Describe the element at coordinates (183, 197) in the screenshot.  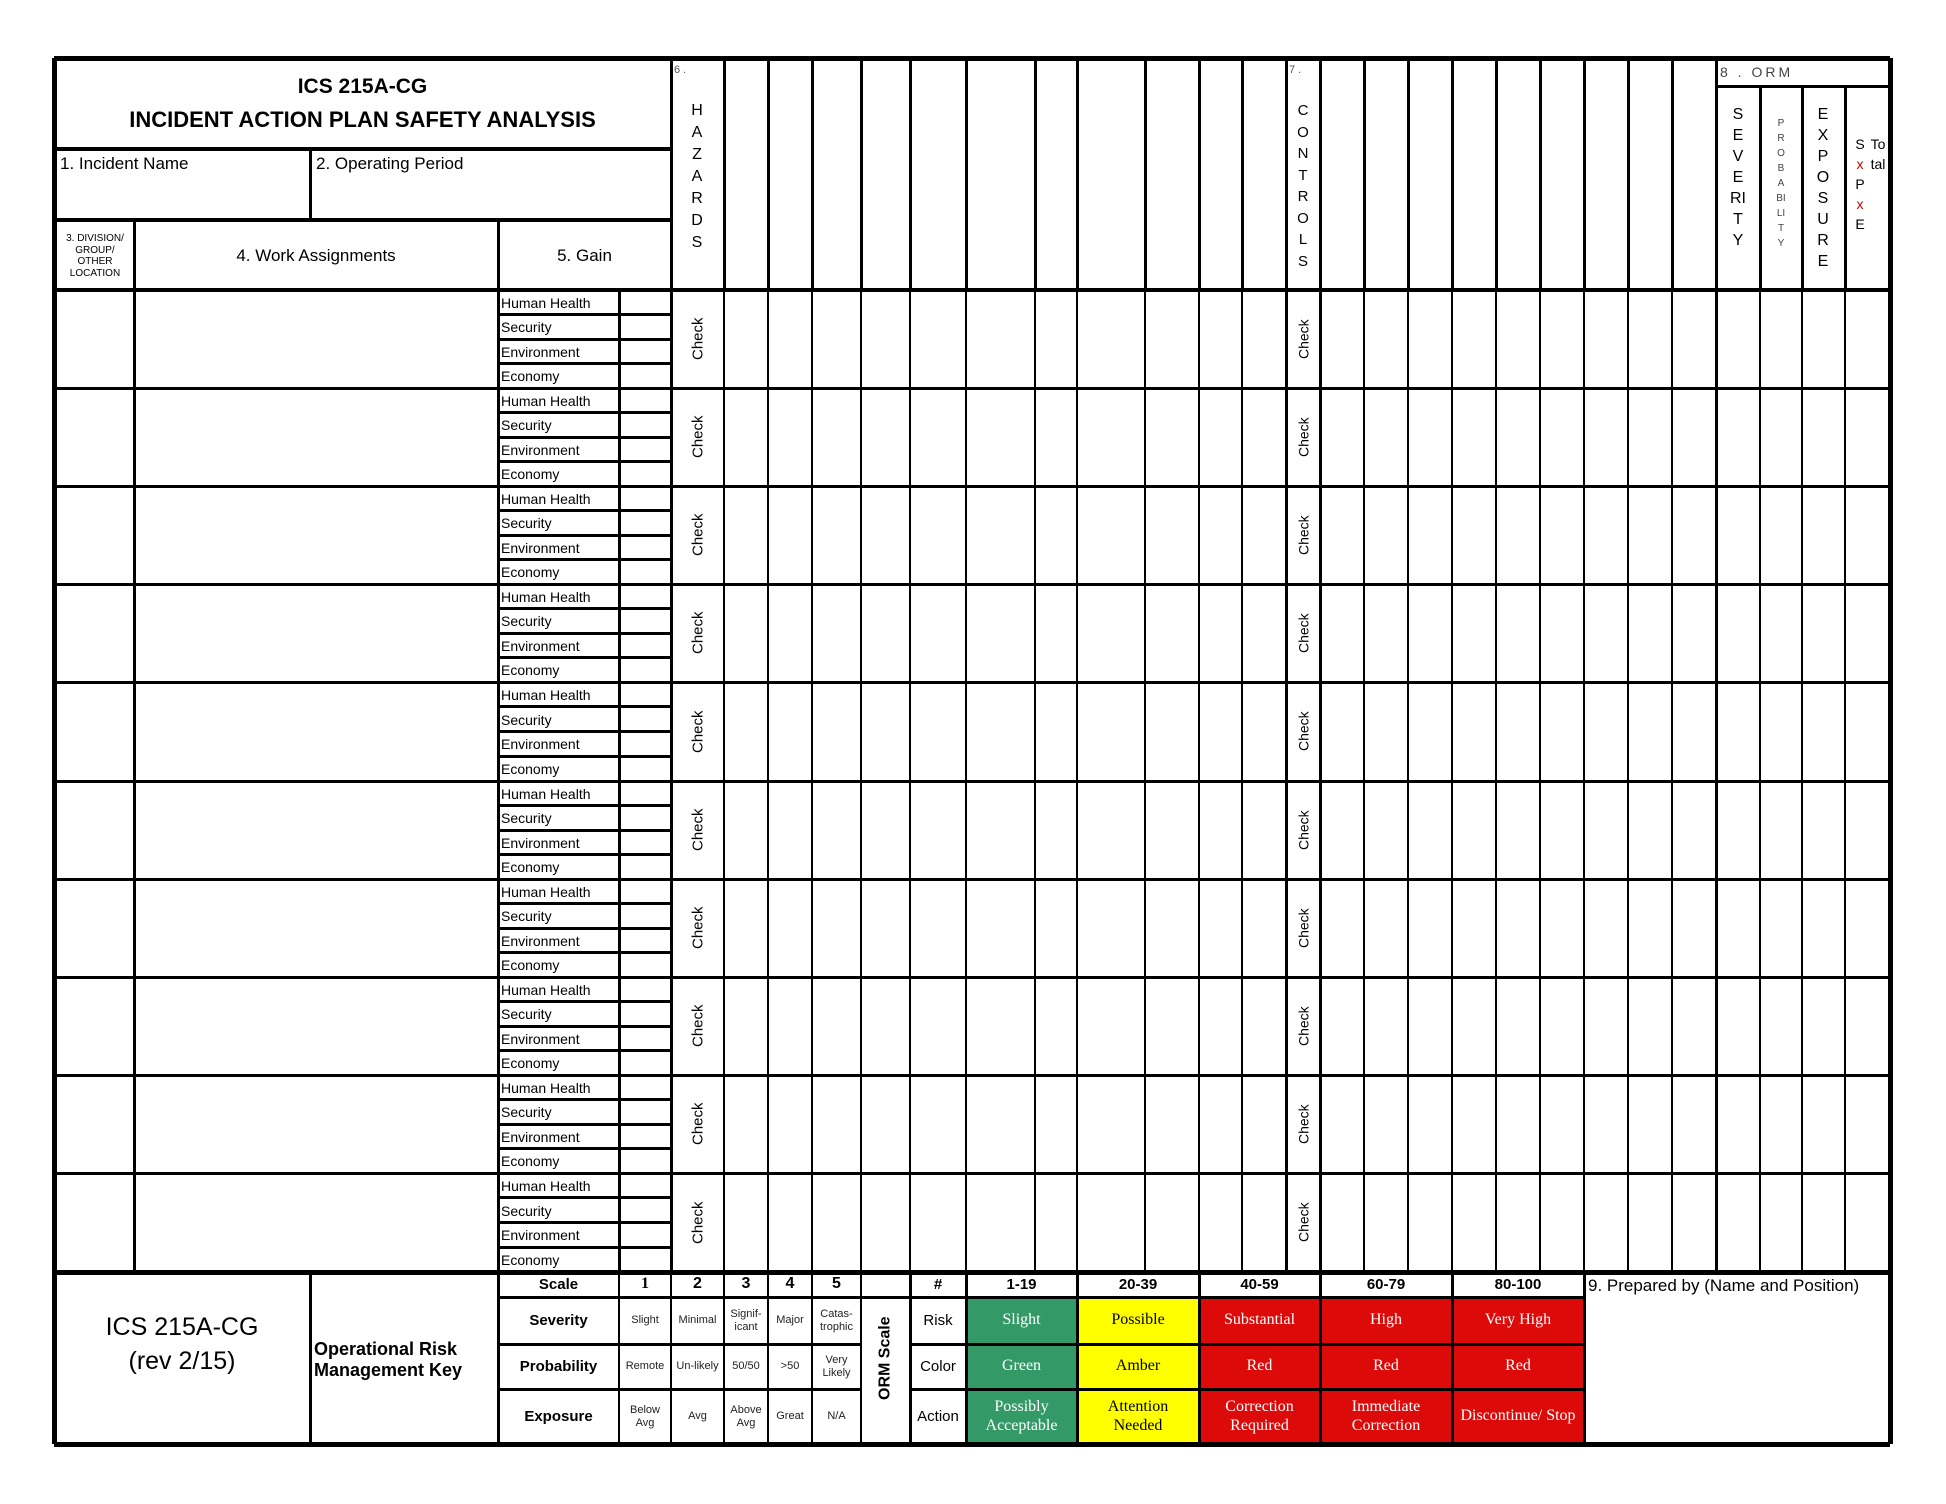
I see `incident-name-input` at that location.